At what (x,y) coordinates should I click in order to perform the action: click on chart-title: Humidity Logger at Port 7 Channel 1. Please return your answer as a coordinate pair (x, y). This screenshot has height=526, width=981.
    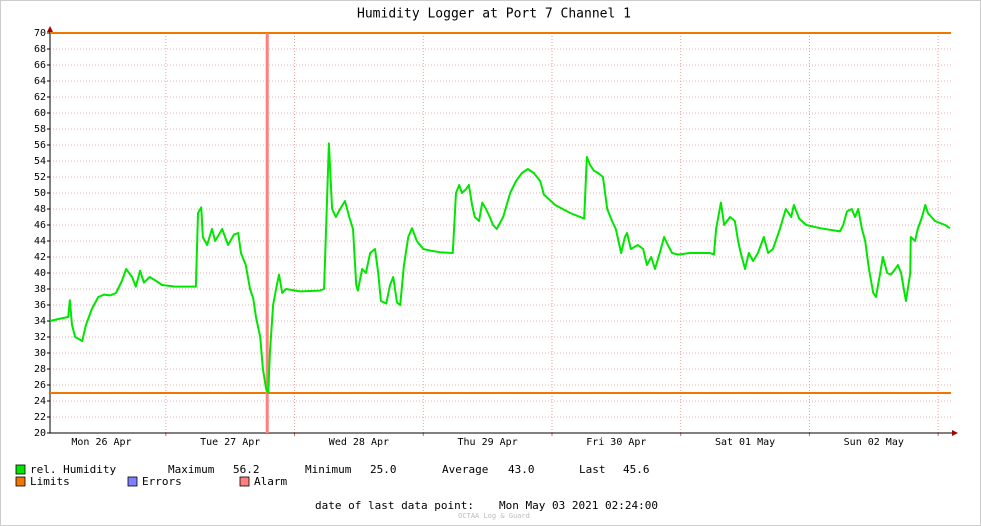
    Looking at the image, I should click on (494, 14).